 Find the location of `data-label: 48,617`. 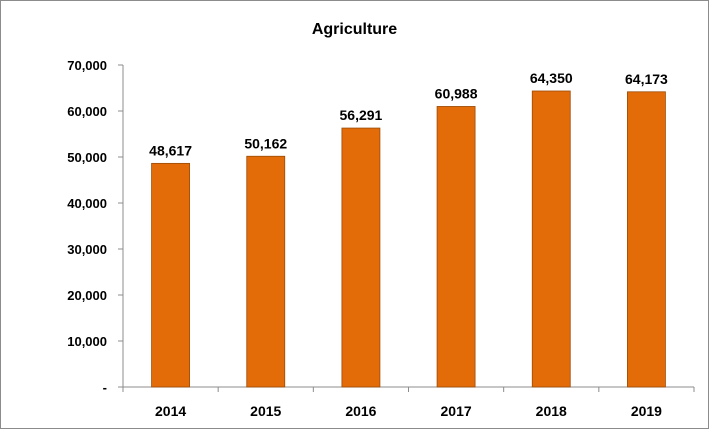

data-label: 48,617 is located at coordinates (170, 150).